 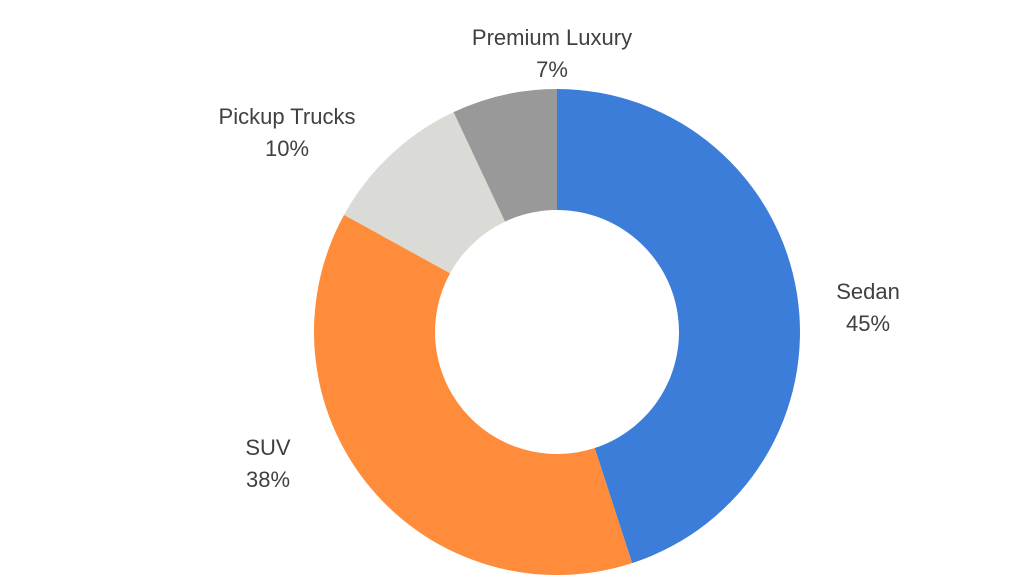 What do you see at coordinates (287, 116) in the screenshot?
I see `data-label-name-pickup-trucks: Pickup Trucks` at bounding box center [287, 116].